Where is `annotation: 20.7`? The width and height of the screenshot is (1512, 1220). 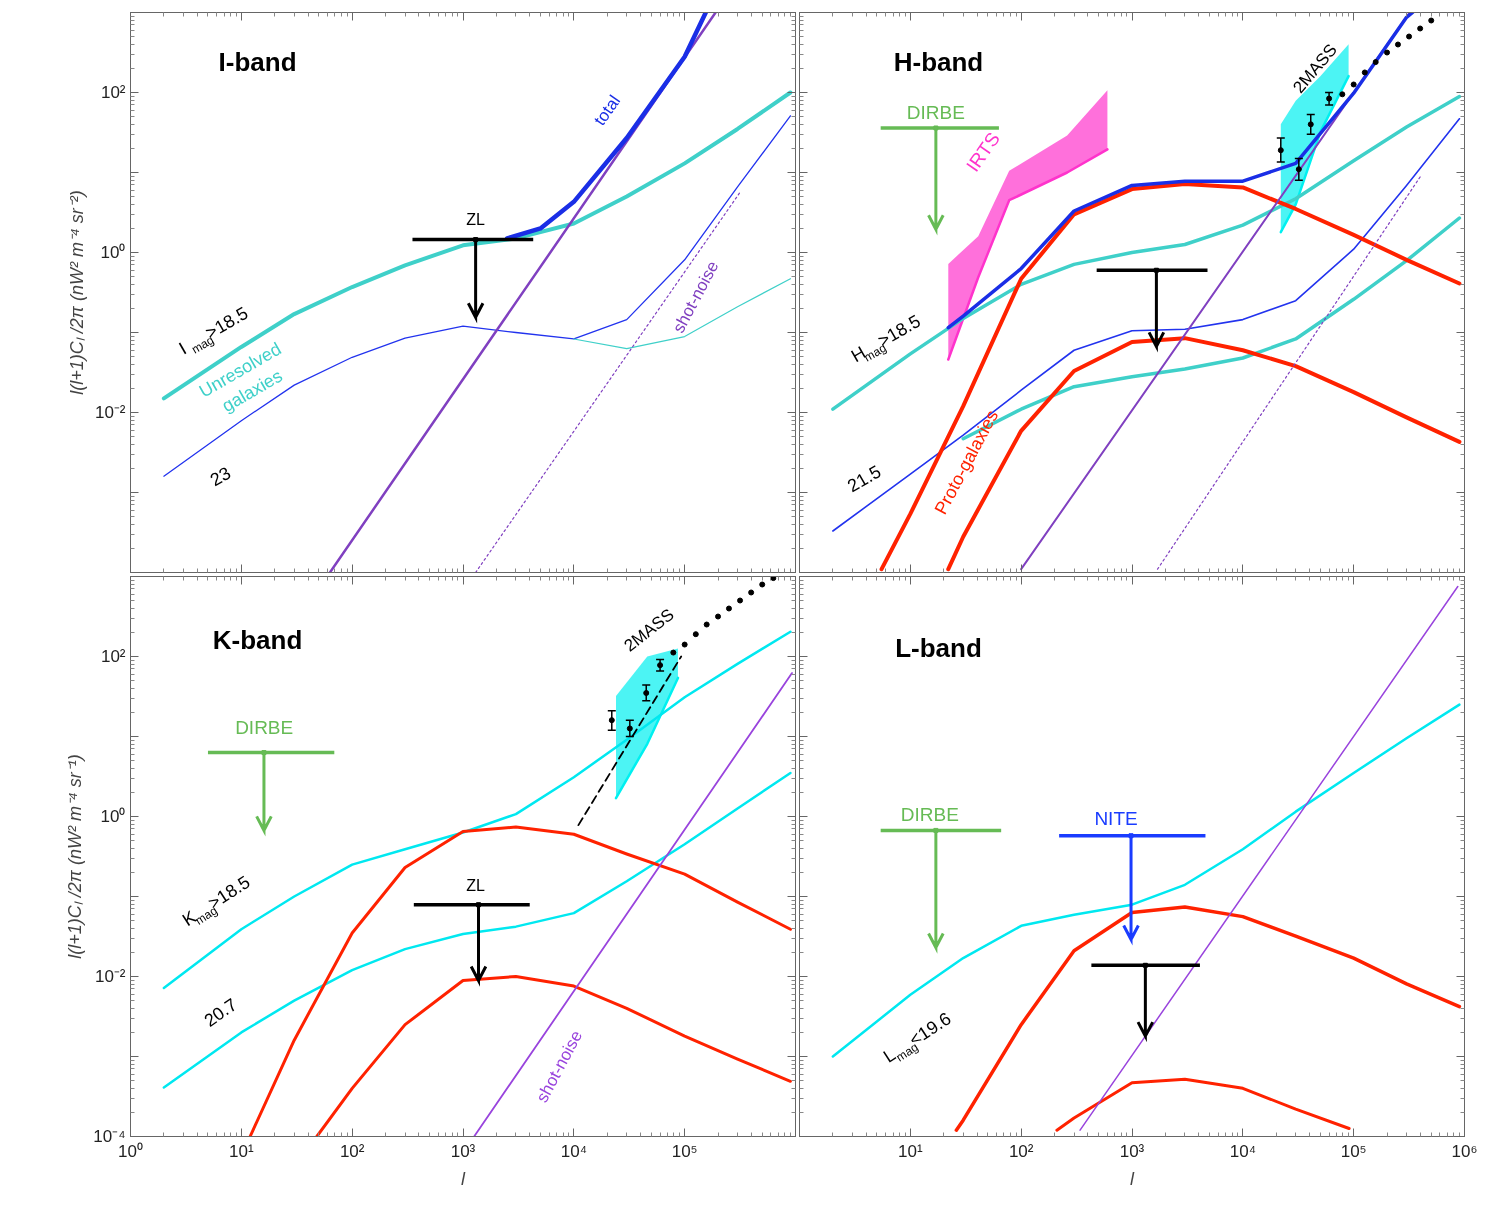 annotation: 20.7 is located at coordinates (220, 1012).